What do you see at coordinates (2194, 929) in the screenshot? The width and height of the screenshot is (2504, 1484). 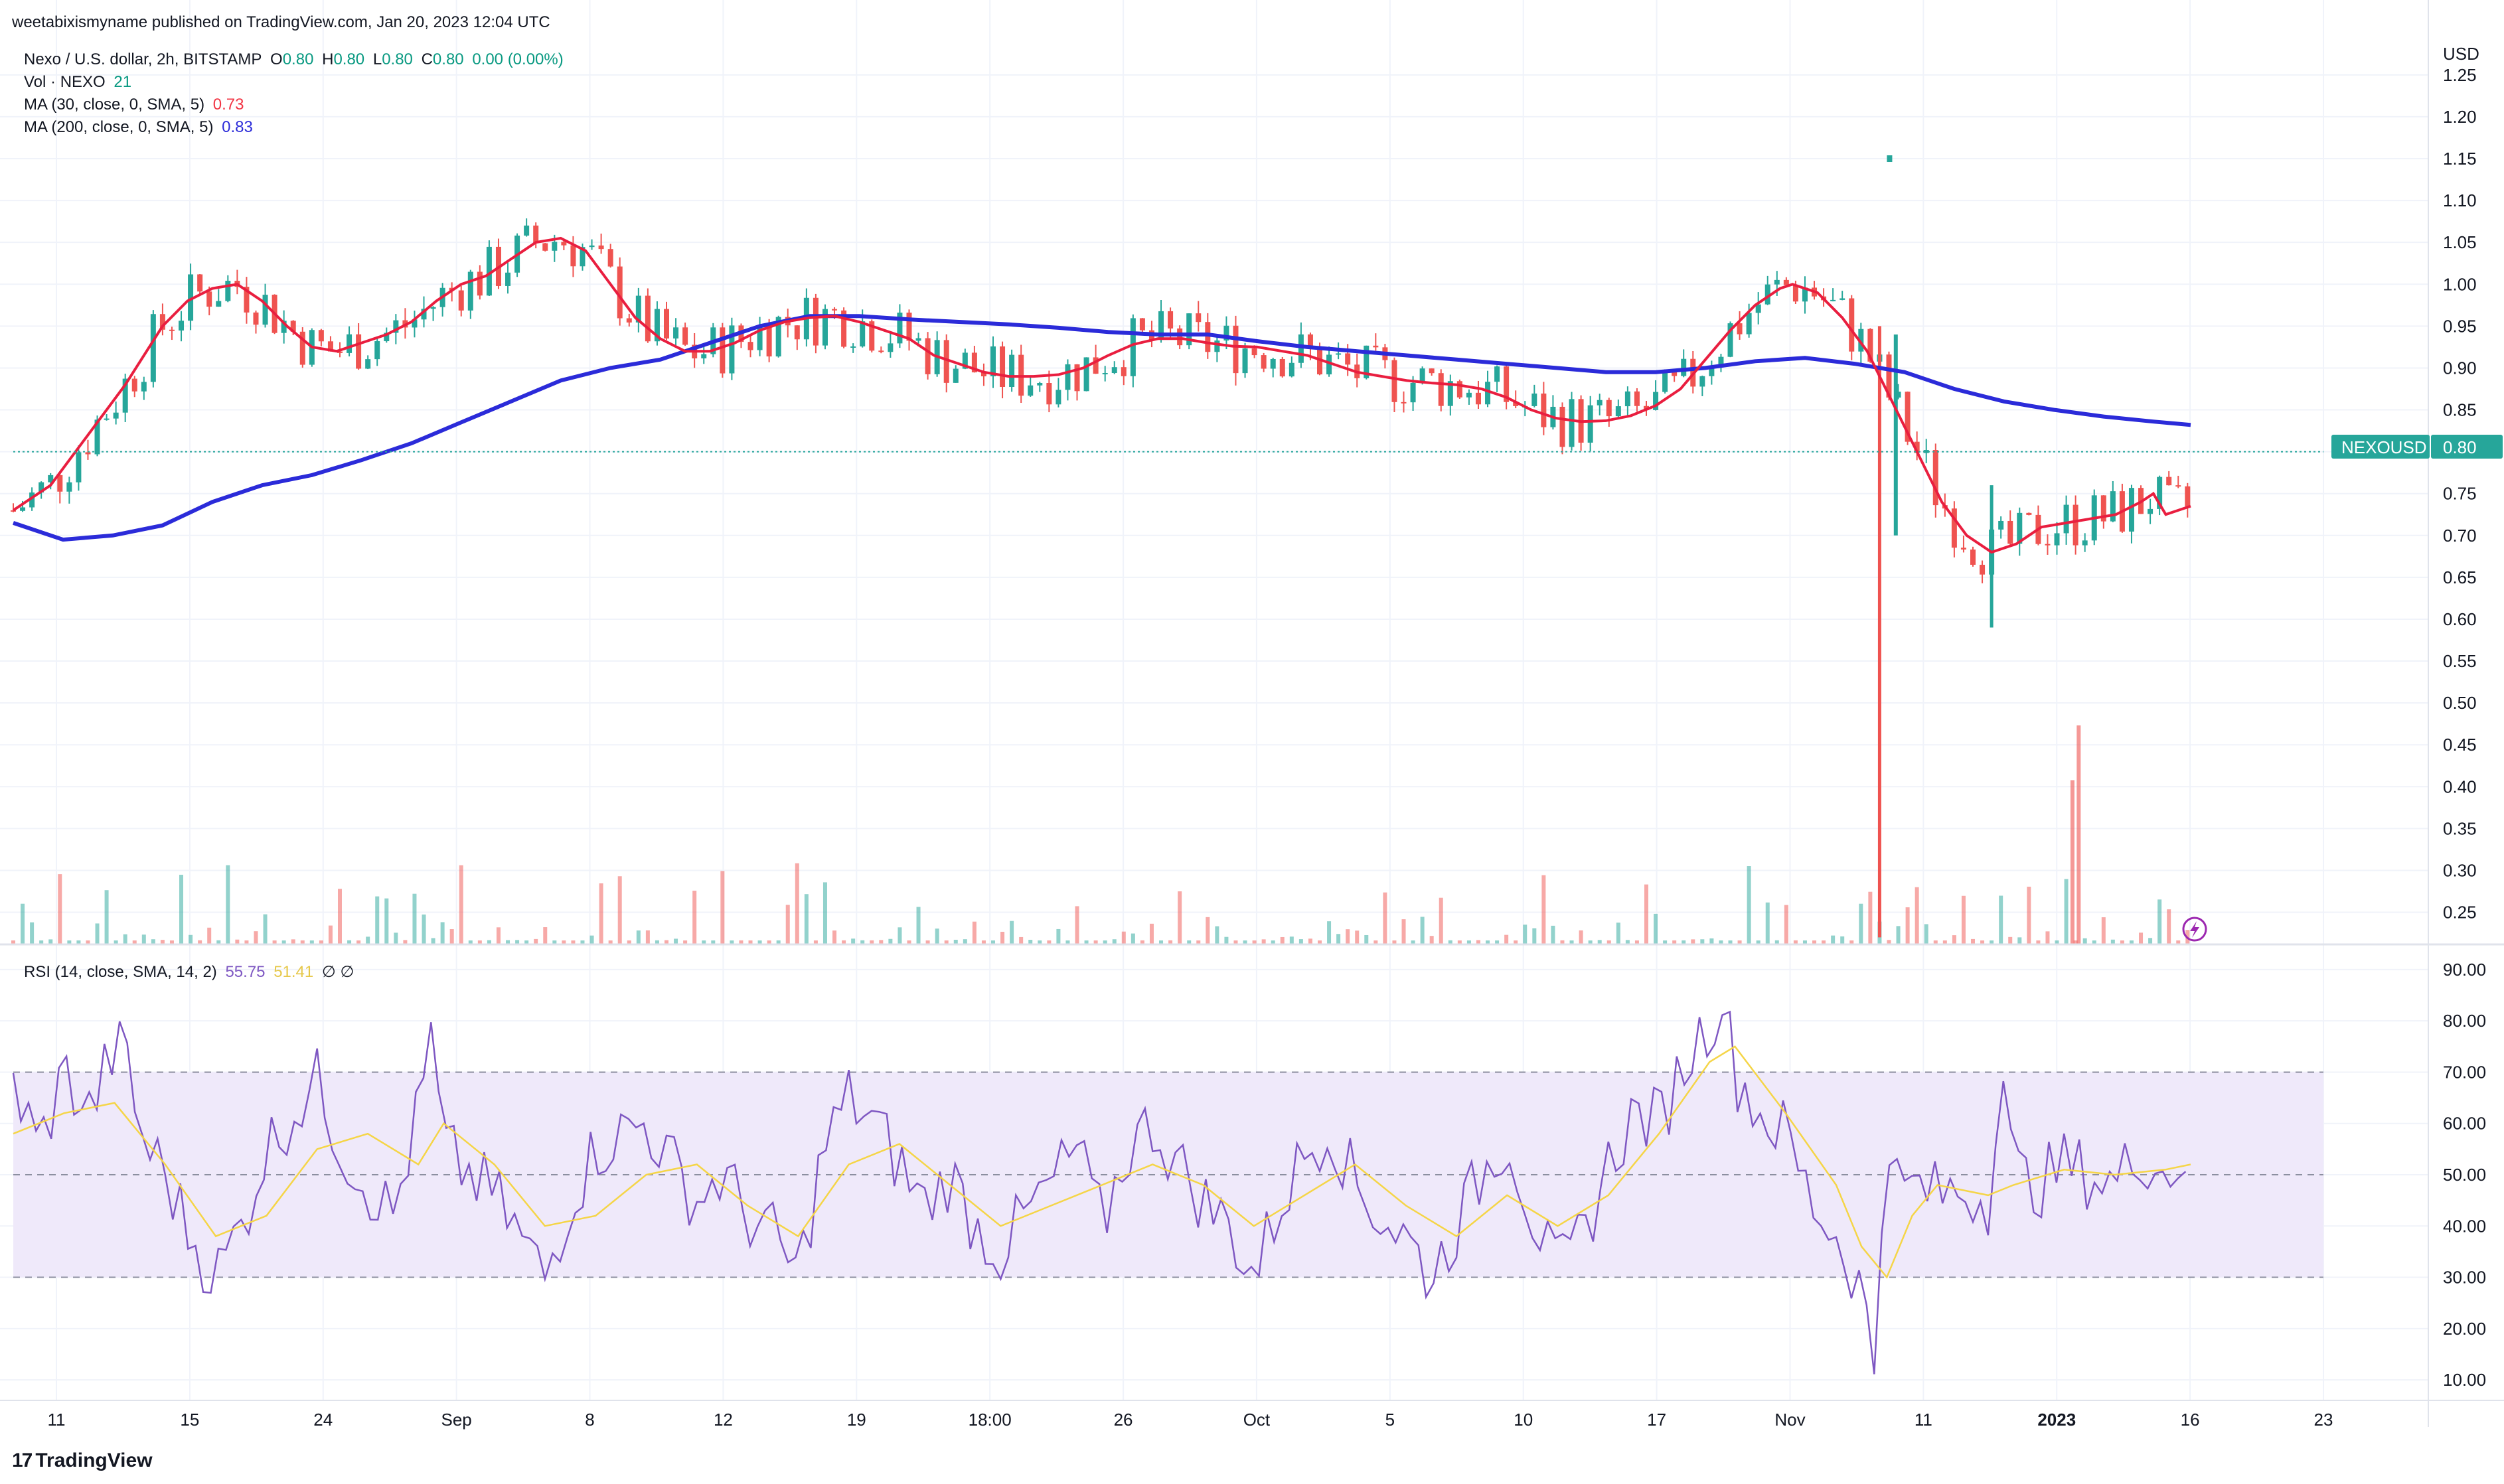 I see `lightning-icon` at bounding box center [2194, 929].